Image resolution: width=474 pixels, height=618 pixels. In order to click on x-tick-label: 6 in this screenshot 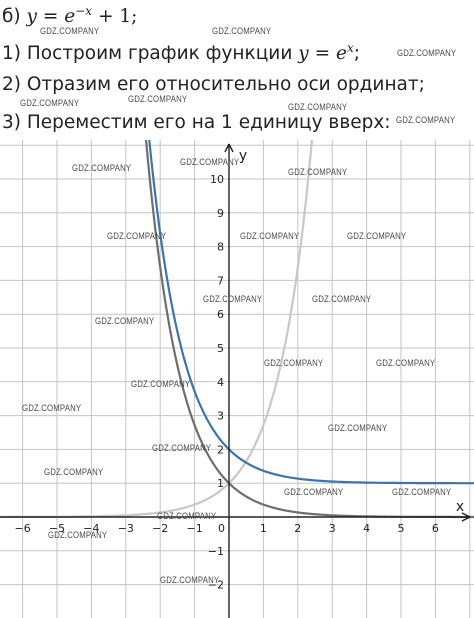, I will do `click(435, 528)`.